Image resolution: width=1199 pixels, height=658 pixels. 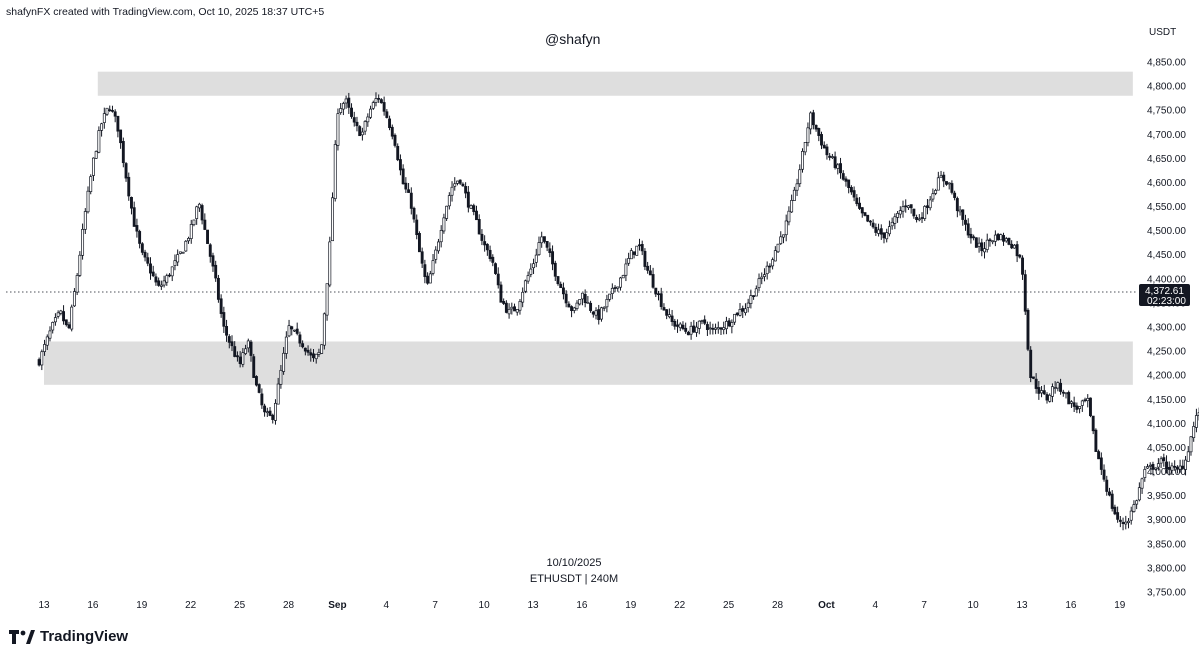 I want to click on support-zone, so click(x=588, y=363).